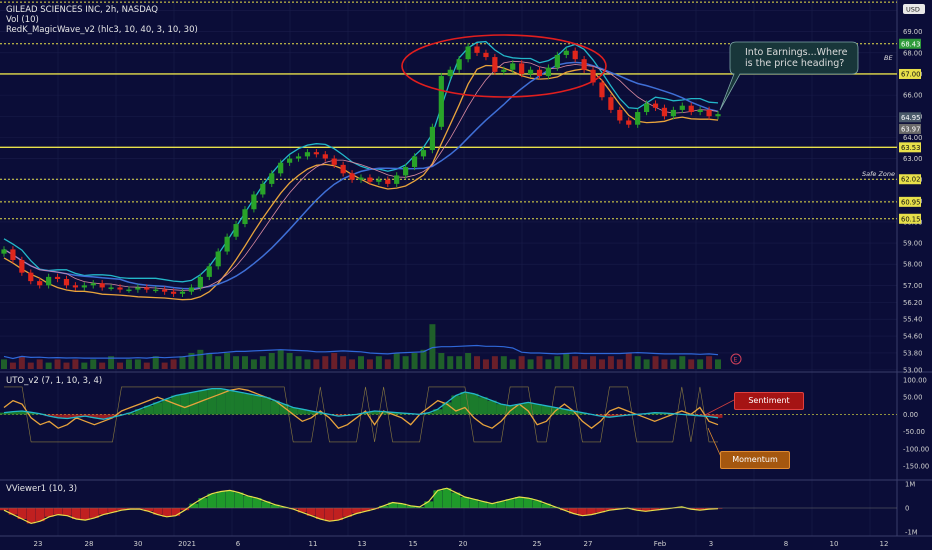 The width and height of the screenshot is (932, 550). I want to click on price-axis-tick: 59.00, so click(912, 244).